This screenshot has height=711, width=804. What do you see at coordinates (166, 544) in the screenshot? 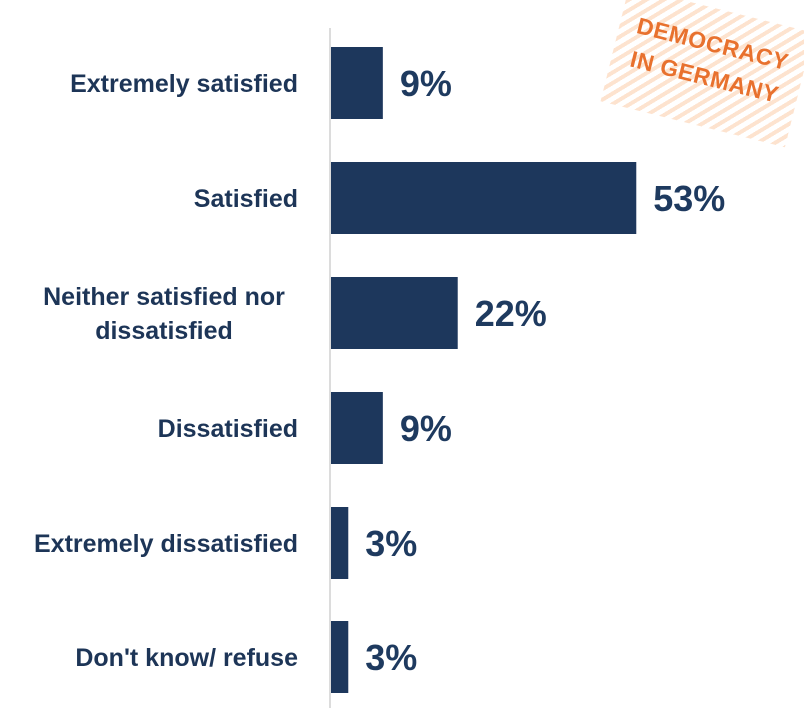
I see `category-label-4: Extremely dissatisfied` at bounding box center [166, 544].